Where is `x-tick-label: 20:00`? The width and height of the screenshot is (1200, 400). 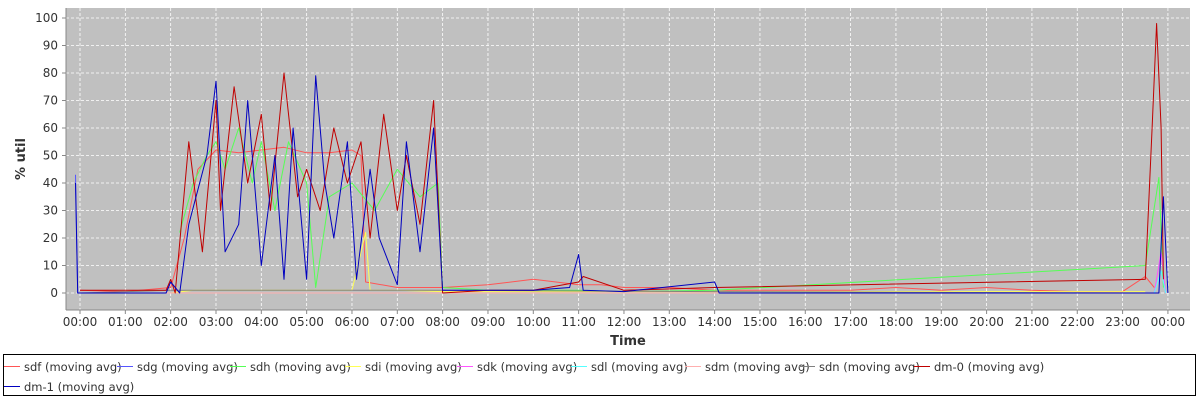 x-tick-label: 20:00 is located at coordinates (986, 322).